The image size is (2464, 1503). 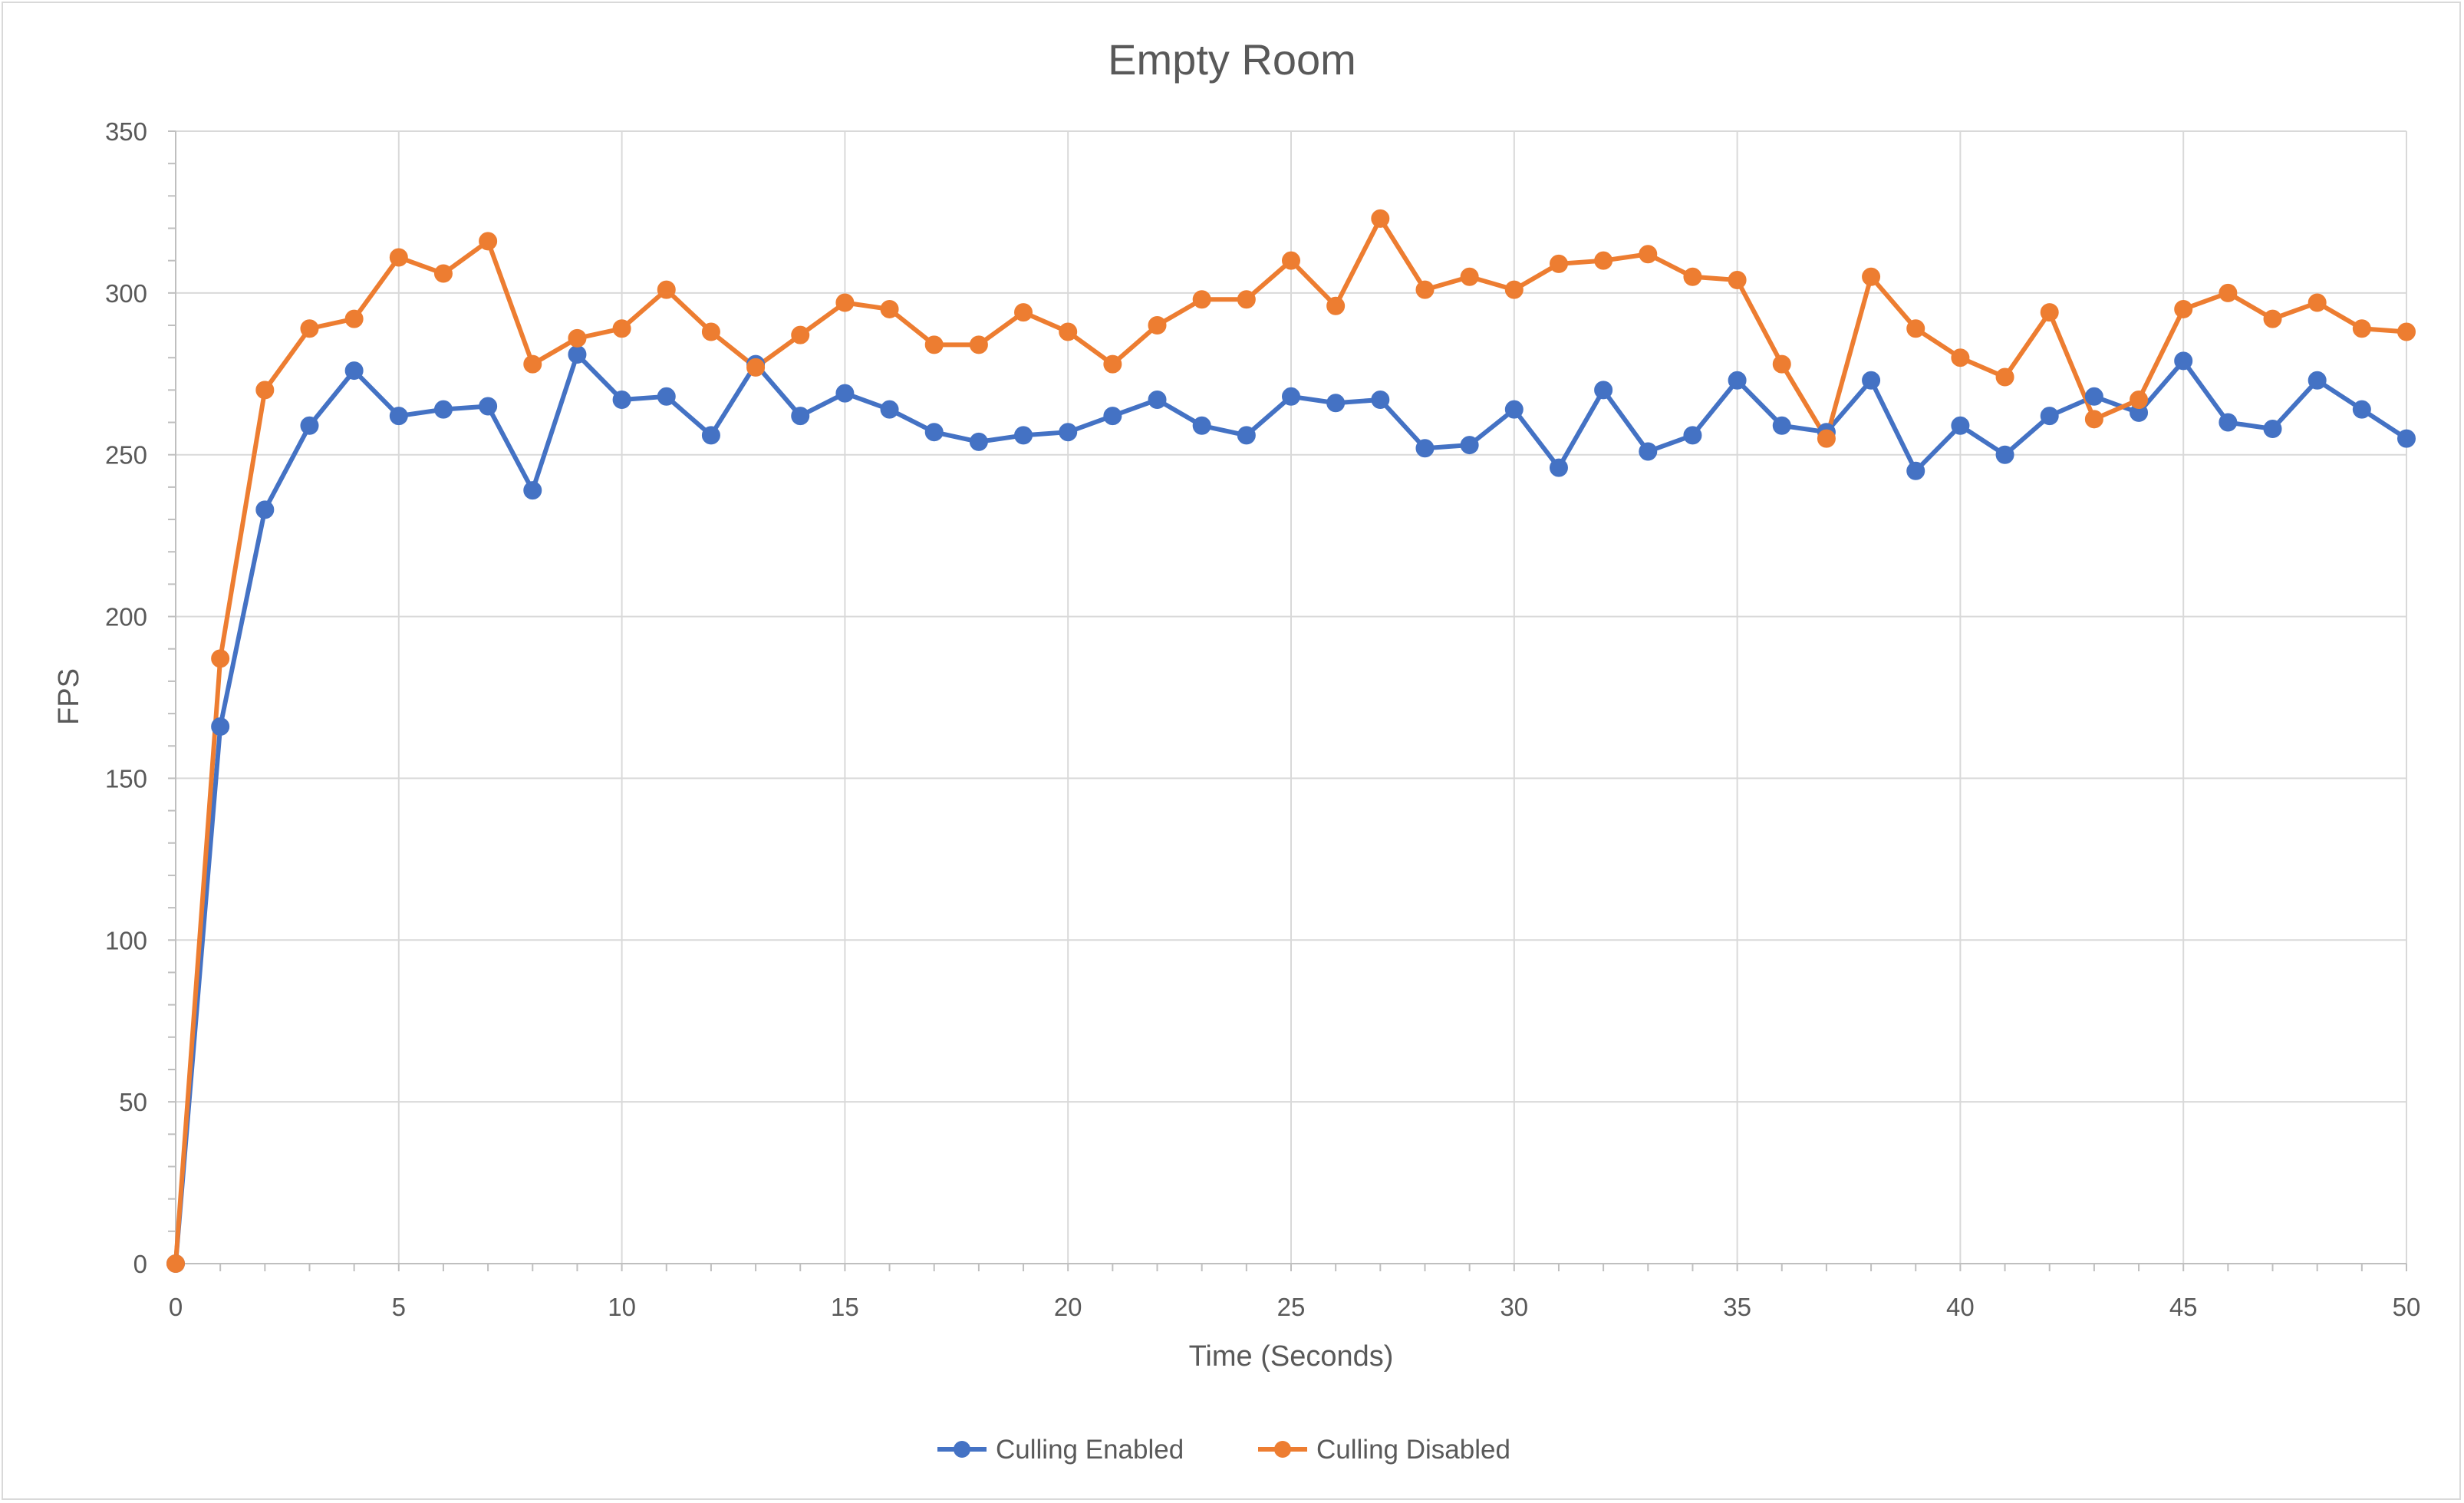 I want to click on legend-label: Culling Disabled, so click(x=1413, y=1450).